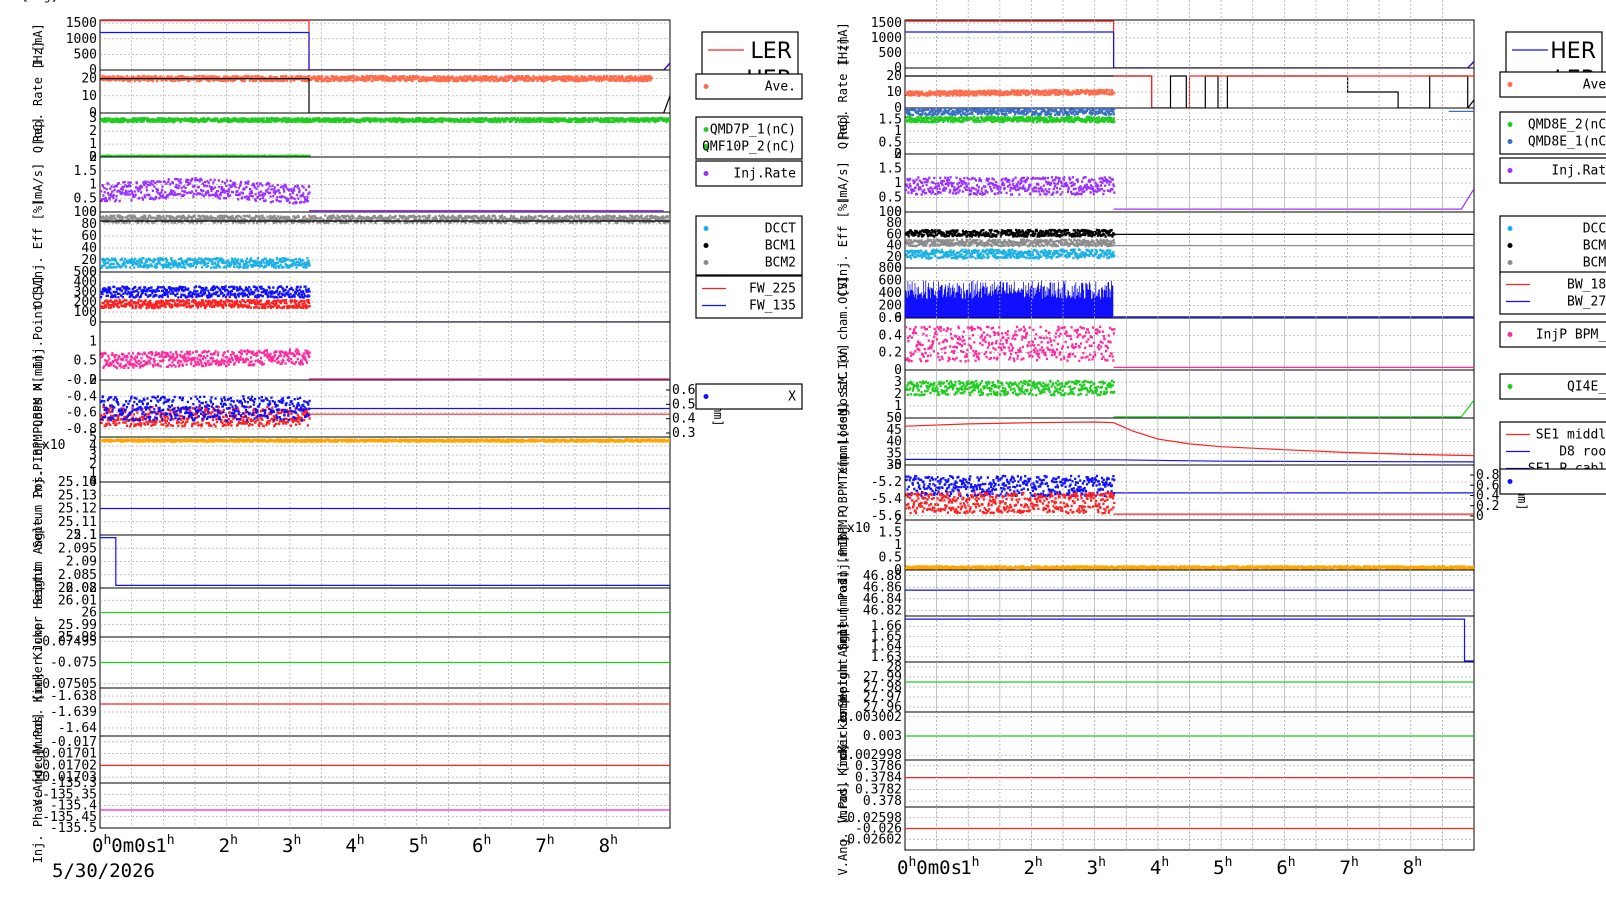  What do you see at coordinates (843, 593) in the screenshot?
I see `y-axis-label: Septum Pos. [mm]` at bounding box center [843, 593].